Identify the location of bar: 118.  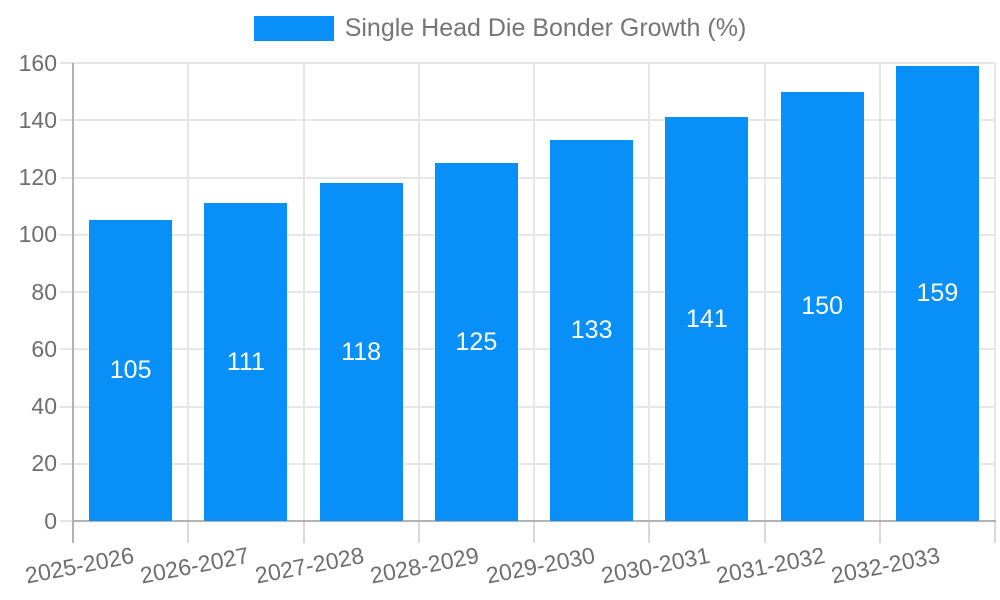
(361, 352).